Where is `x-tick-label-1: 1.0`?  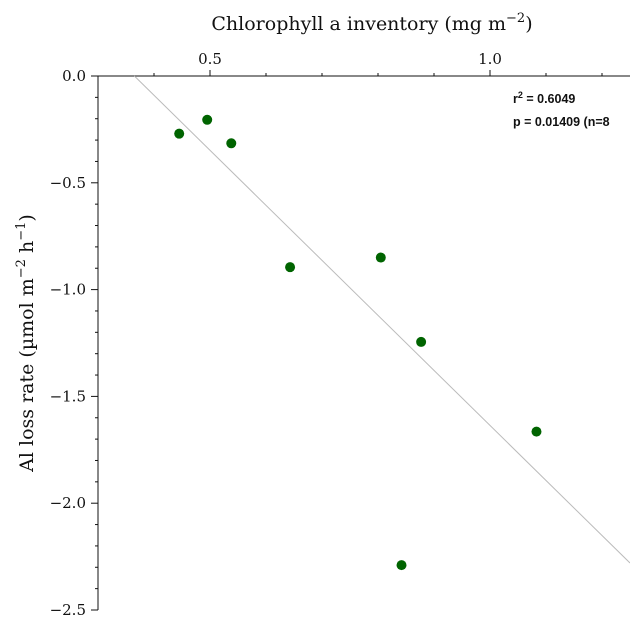
x-tick-label-1: 1.0 is located at coordinates (490, 59).